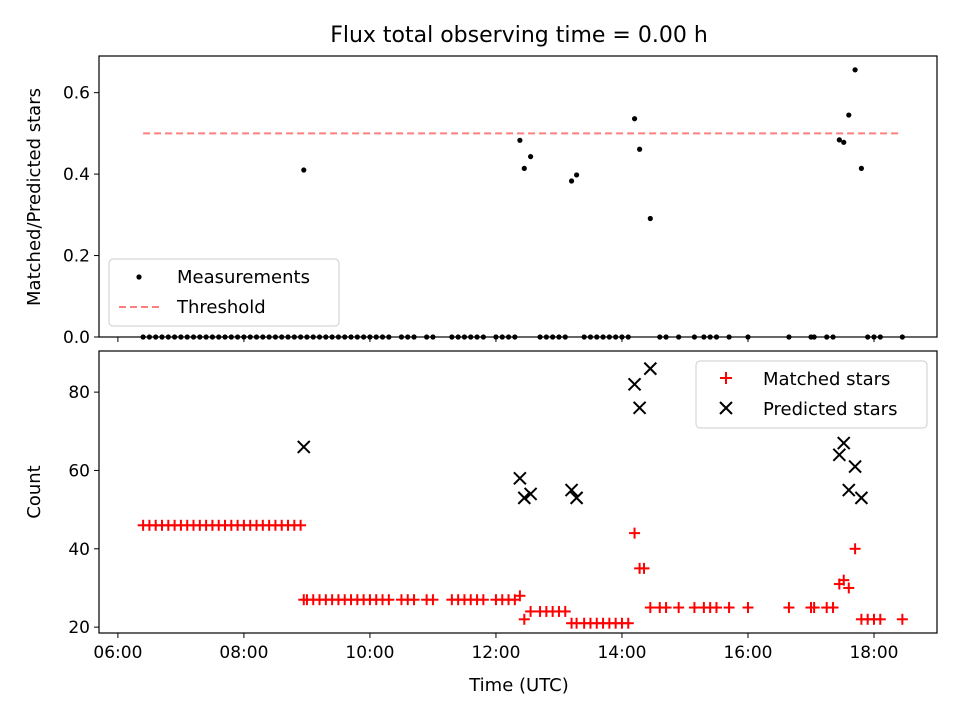  I want to click on legend-label-matched-stars: Matched stars, so click(826, 379).